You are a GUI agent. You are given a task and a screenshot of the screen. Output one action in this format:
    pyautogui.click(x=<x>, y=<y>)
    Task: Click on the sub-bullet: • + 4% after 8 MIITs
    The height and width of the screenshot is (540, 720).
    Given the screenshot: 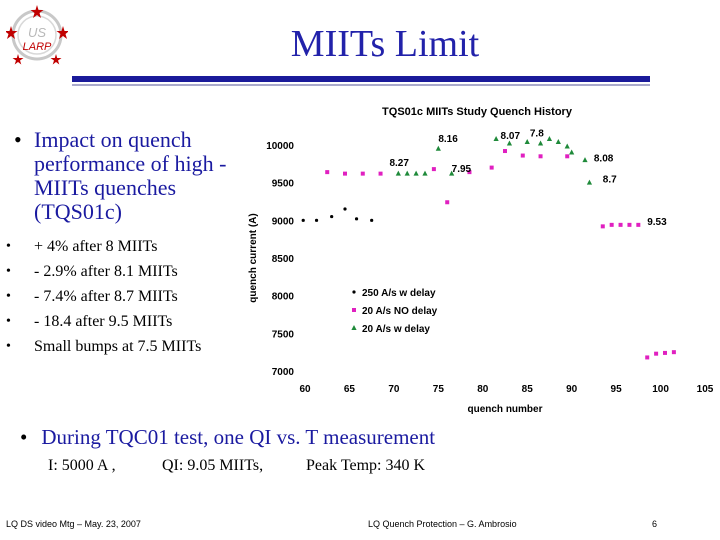 What is the action you would take?
    pyautogui.click(x=126, y=246)
    